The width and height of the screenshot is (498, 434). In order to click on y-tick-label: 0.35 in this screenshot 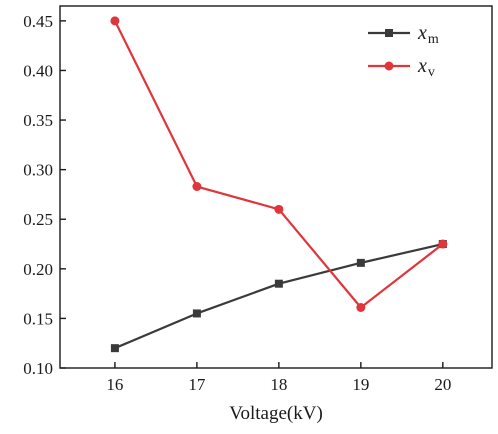, I will do `click(38, 120)`.